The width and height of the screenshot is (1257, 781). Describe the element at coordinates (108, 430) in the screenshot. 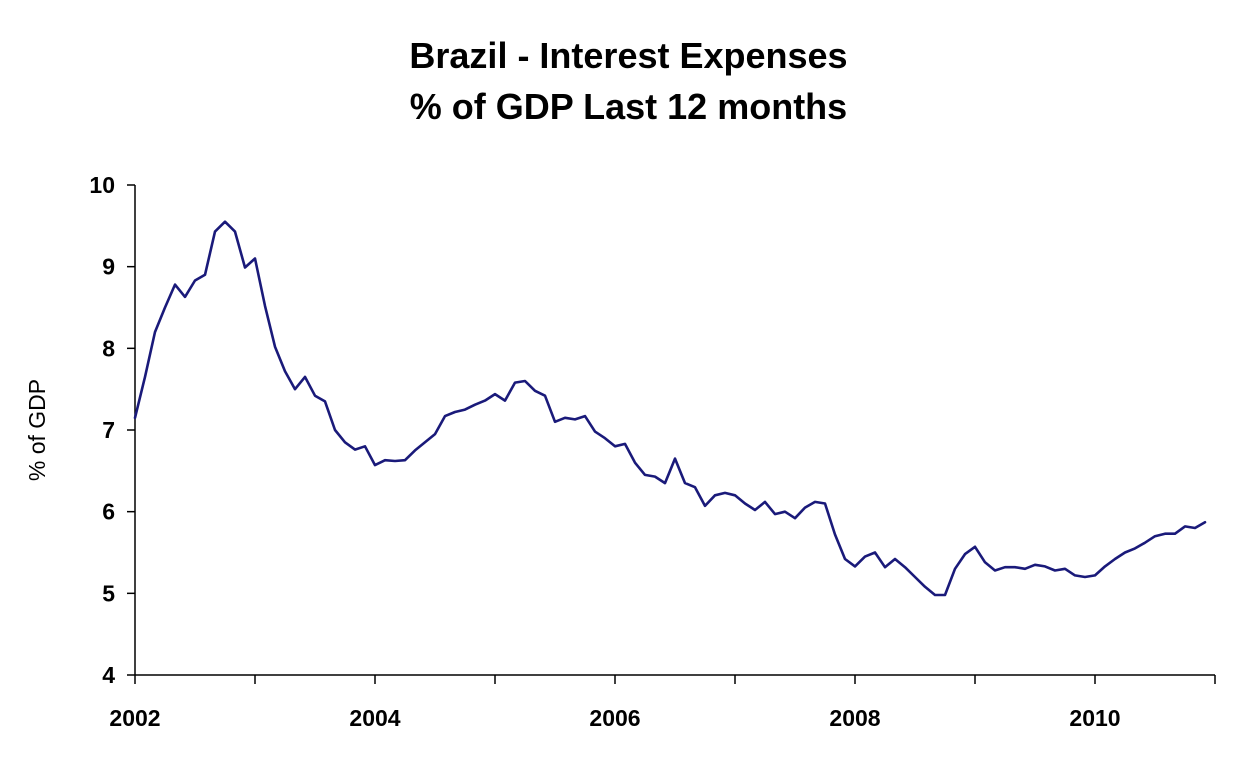

I see `y-tick-label: 7` at that location.